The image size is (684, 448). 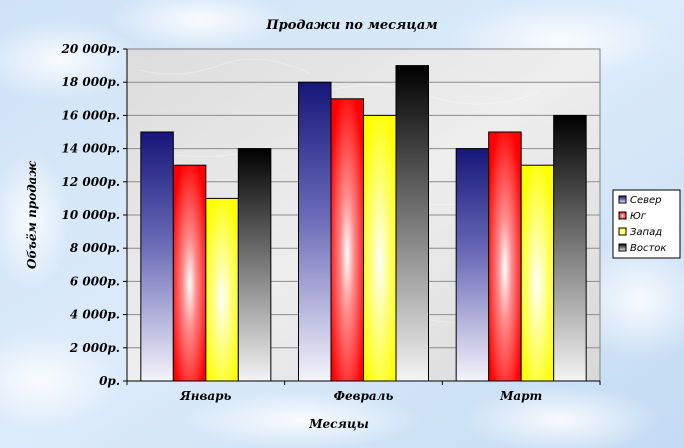 I want to click on y-tick-label: 10 000р., so click(x=91, y=215).